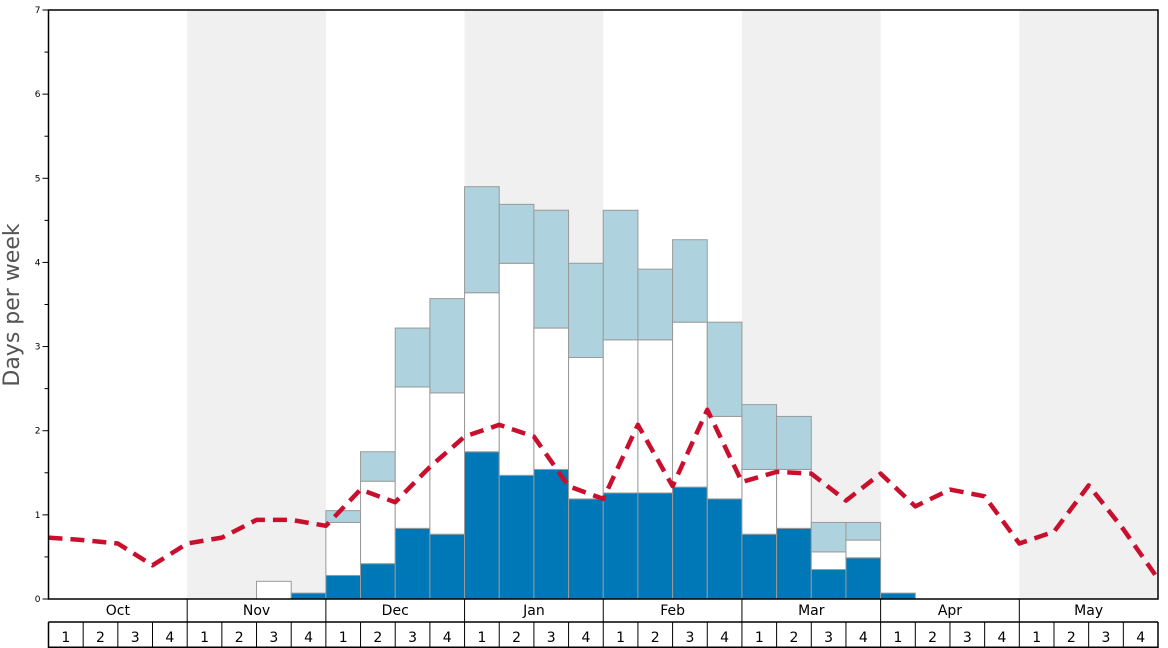 The image size is (1168, 648). I want to click on bar-week-9-dark, so click(343, 587).